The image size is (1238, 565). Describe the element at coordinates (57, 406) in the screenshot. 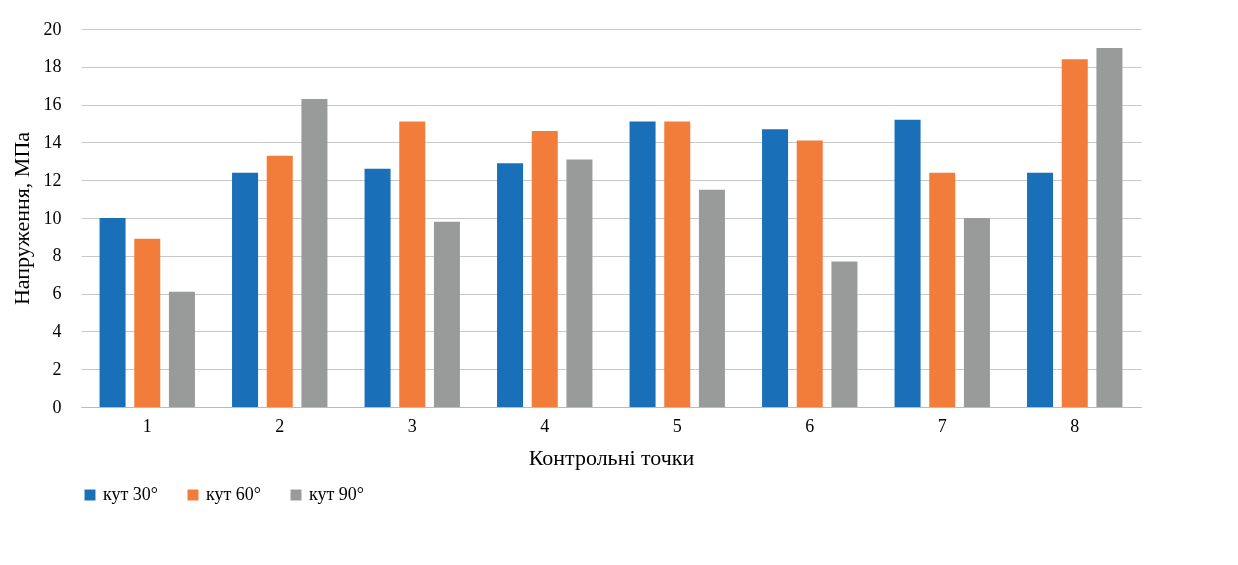

I see `y-tick-label: 0` at that location.